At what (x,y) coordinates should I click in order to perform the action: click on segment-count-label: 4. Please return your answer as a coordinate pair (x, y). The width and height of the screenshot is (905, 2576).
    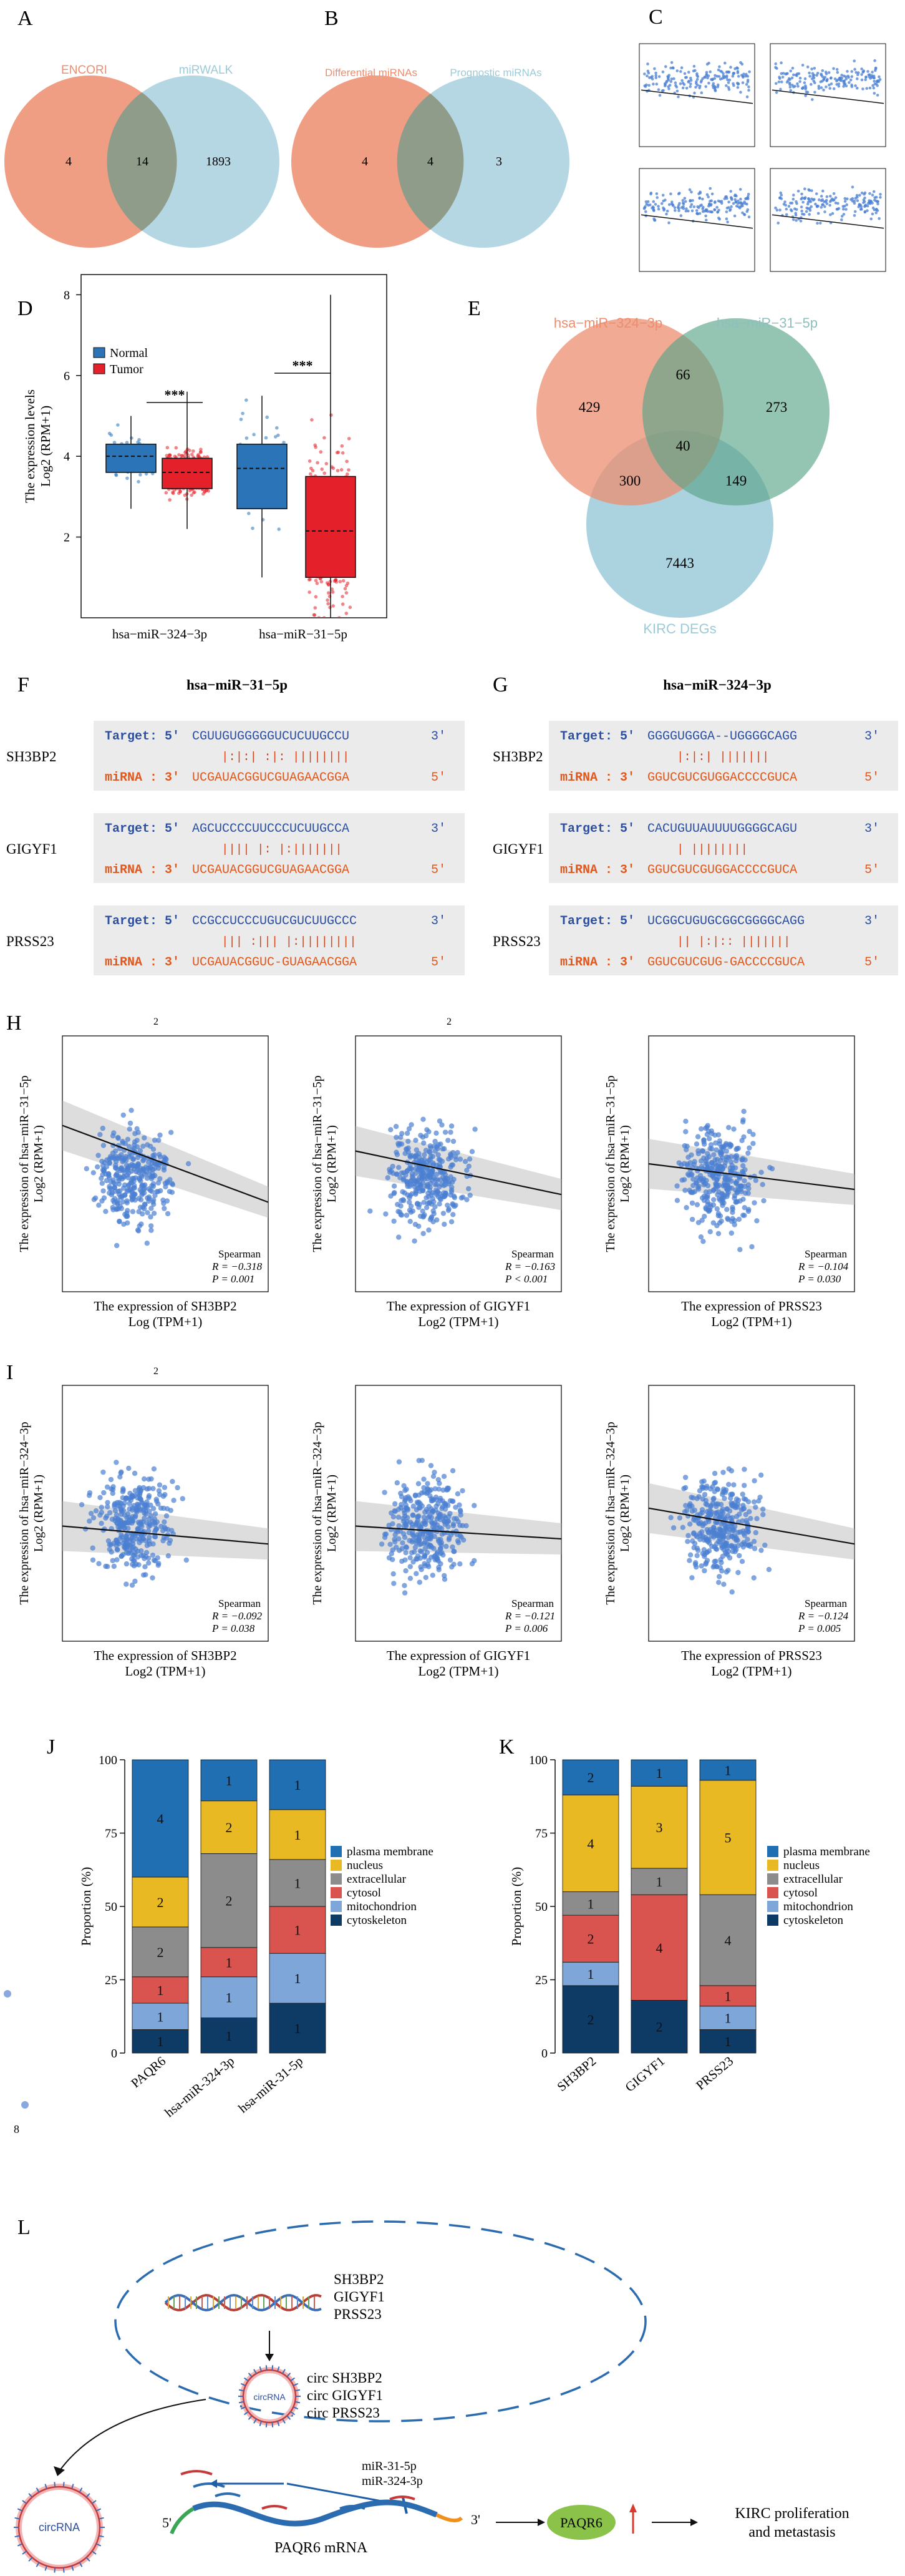
    Looking at the image, I should click on (728, 1940).